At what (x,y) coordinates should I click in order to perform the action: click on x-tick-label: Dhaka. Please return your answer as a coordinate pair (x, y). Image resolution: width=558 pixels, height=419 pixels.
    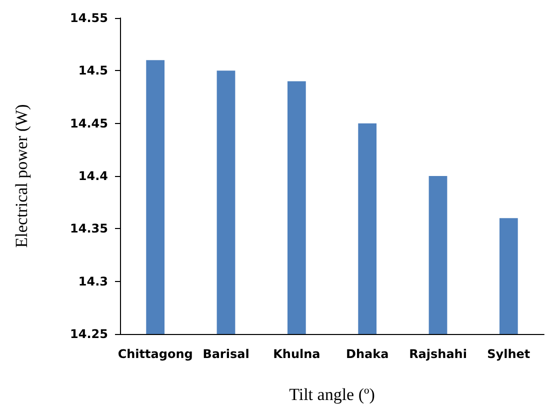
    Looking at the image, I should click on (367, 354).